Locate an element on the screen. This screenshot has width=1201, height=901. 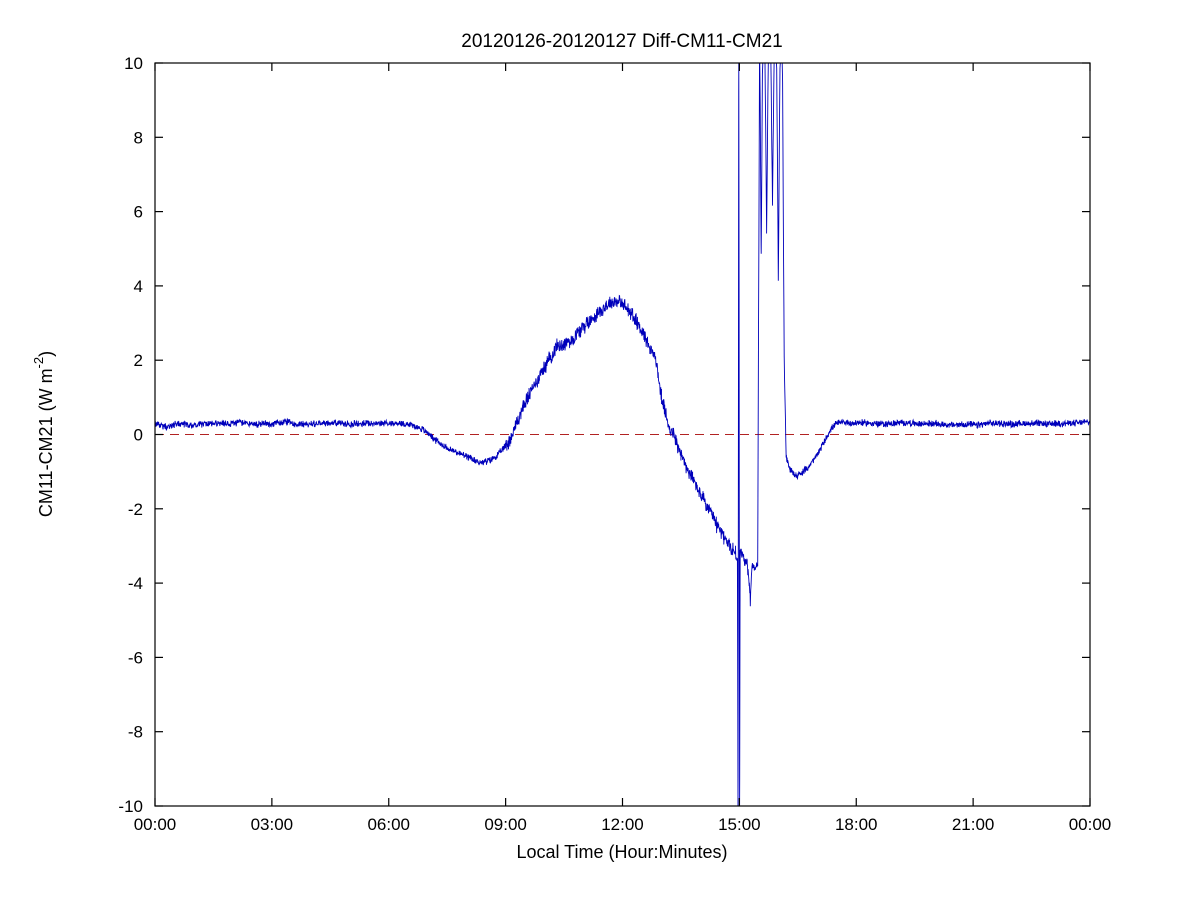
y-tick-label: 6 is located at coordinates (138, 212).